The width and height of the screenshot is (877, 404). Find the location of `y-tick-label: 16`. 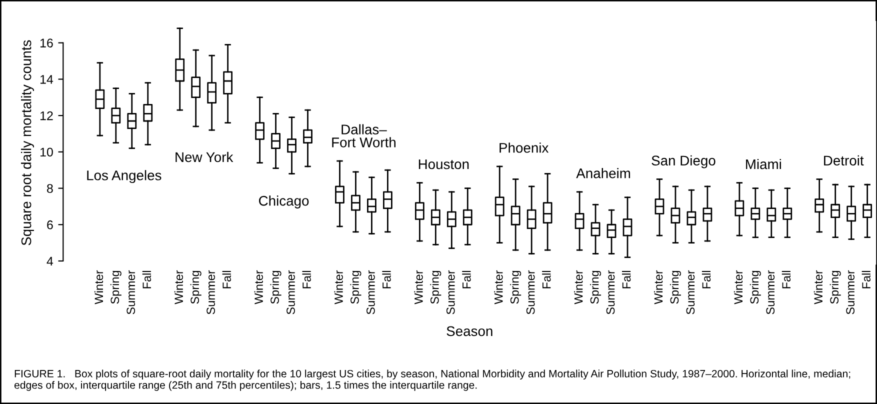

y-tick-label: 16 is located at coordinates (46, 43).